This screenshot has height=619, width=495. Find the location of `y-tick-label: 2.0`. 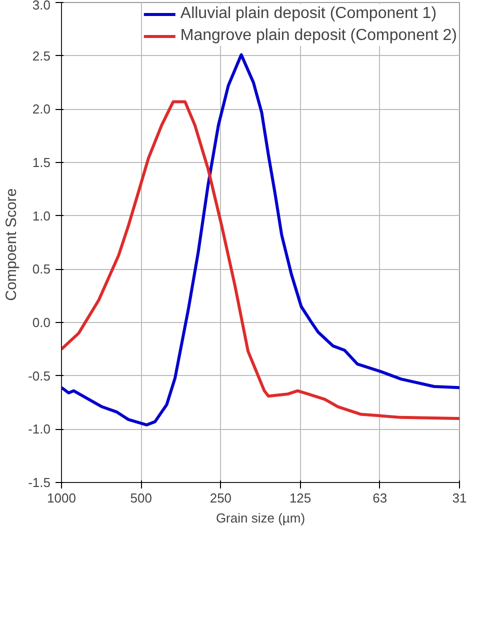

y-tick-label: 2.0 is located at coordinates (41, 109).